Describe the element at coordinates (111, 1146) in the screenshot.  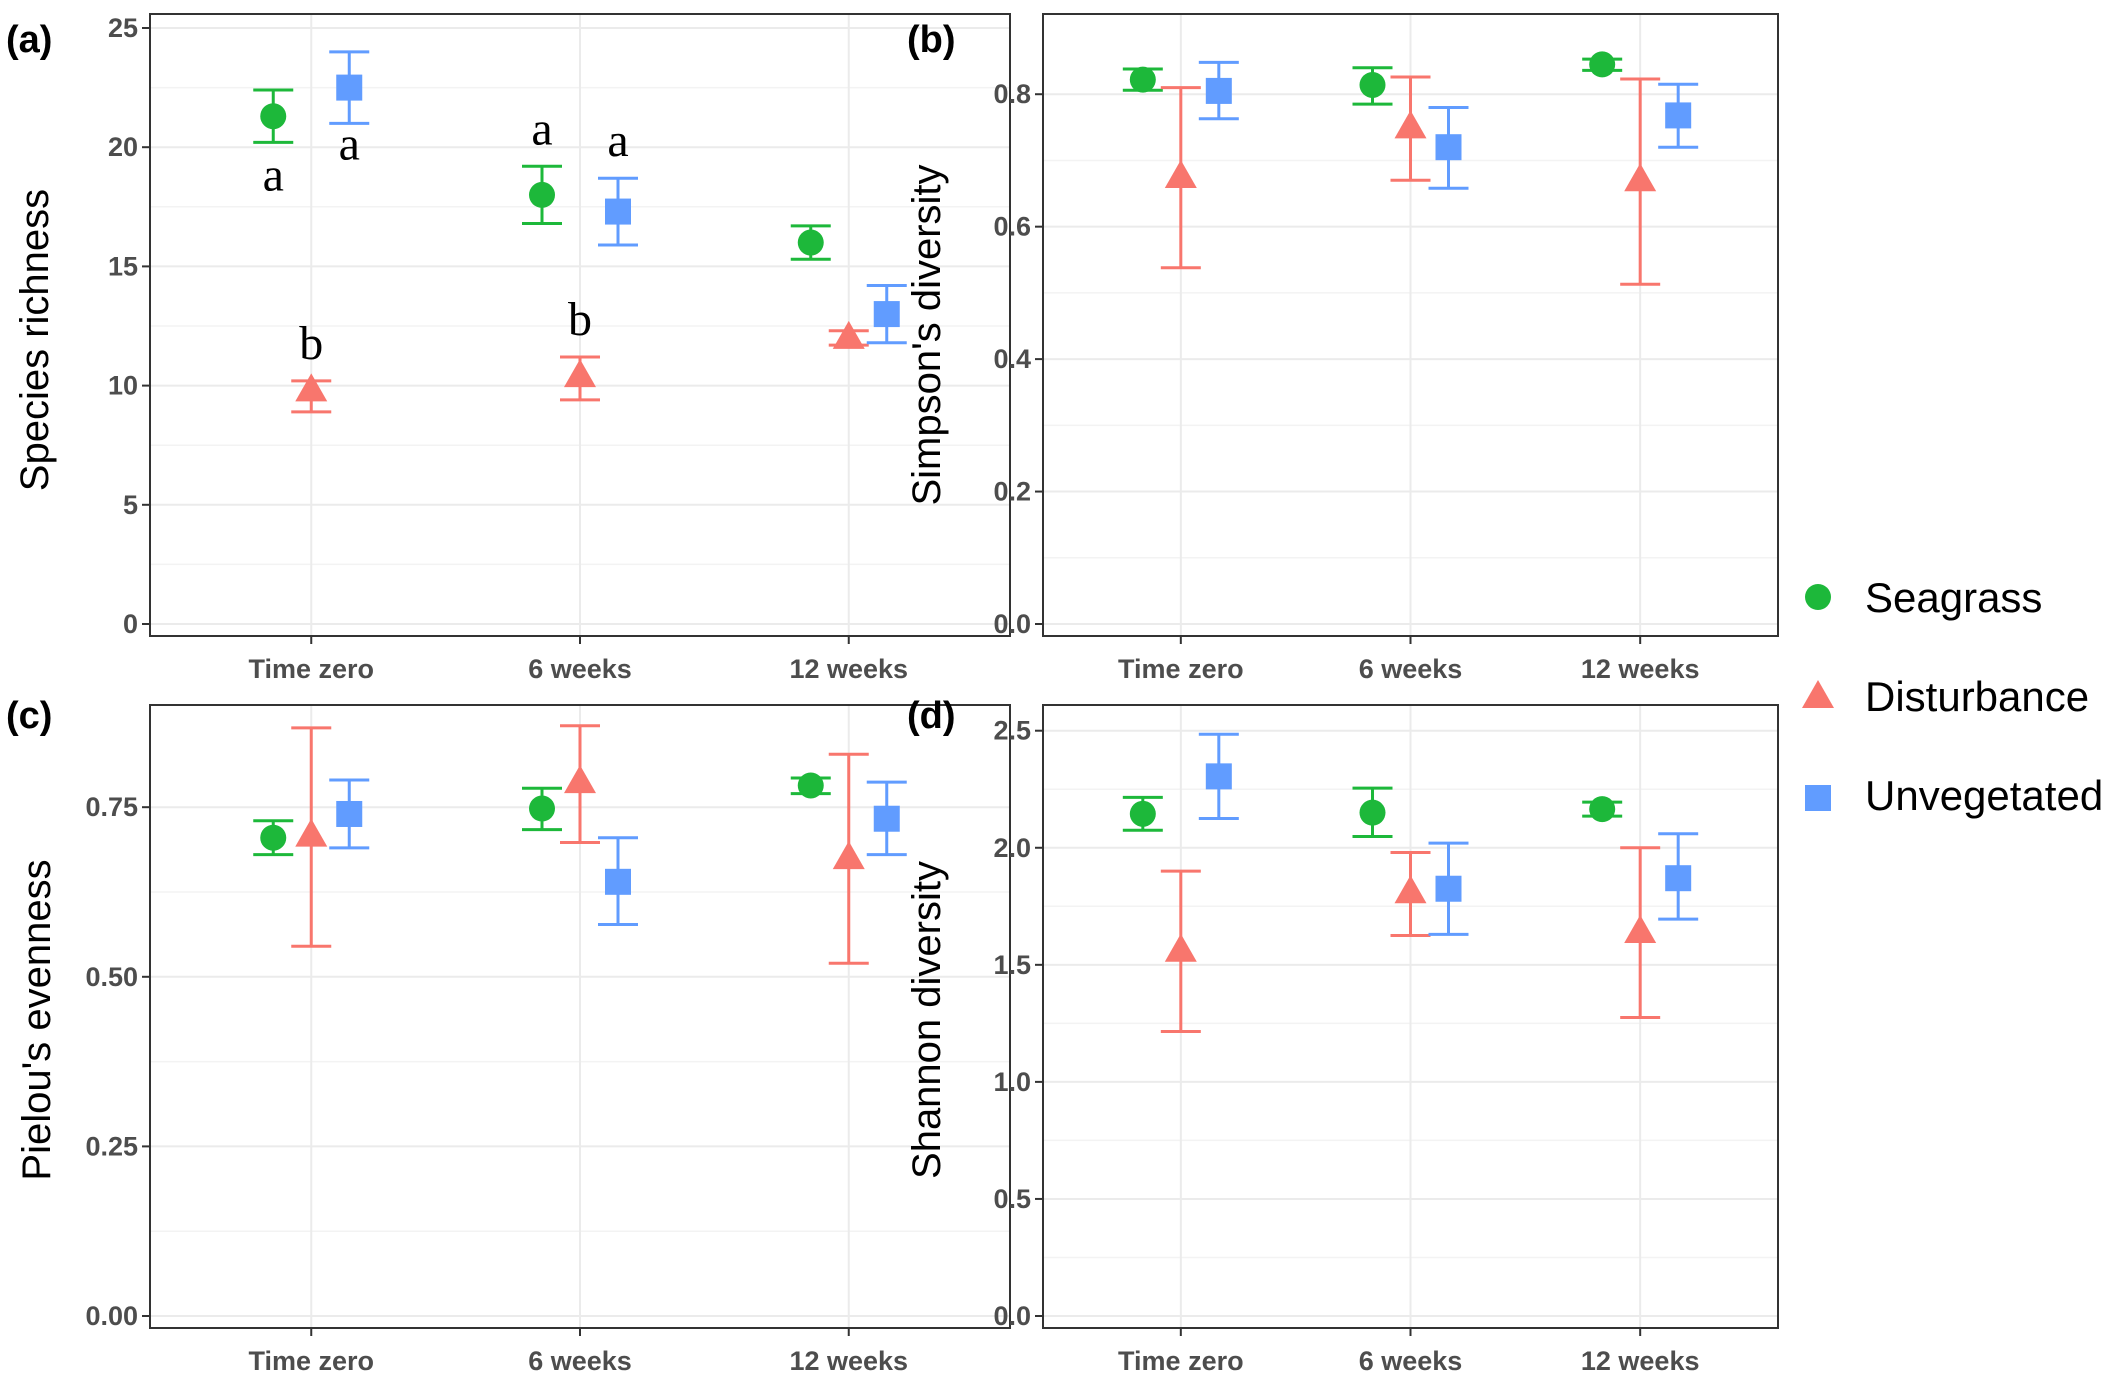
I see `panel-c-y-tick-label: 0.25` at that location.